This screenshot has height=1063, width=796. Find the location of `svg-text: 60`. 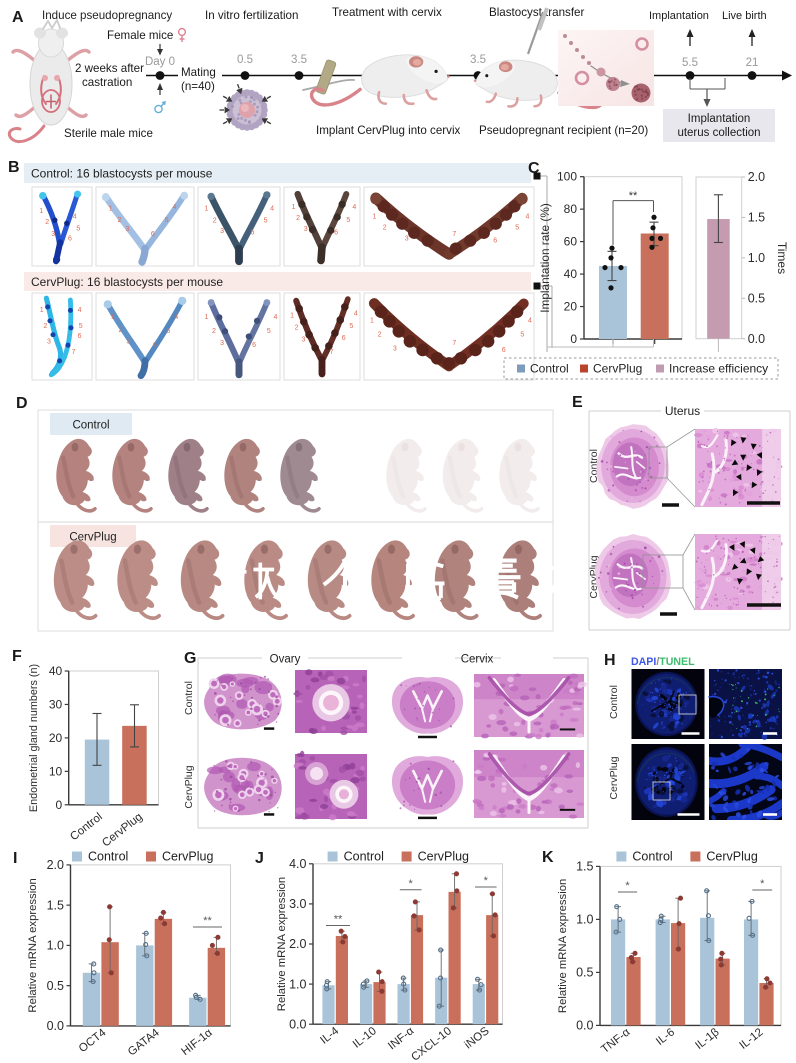

svg-text: 60 is located at coordinates (571, 242).